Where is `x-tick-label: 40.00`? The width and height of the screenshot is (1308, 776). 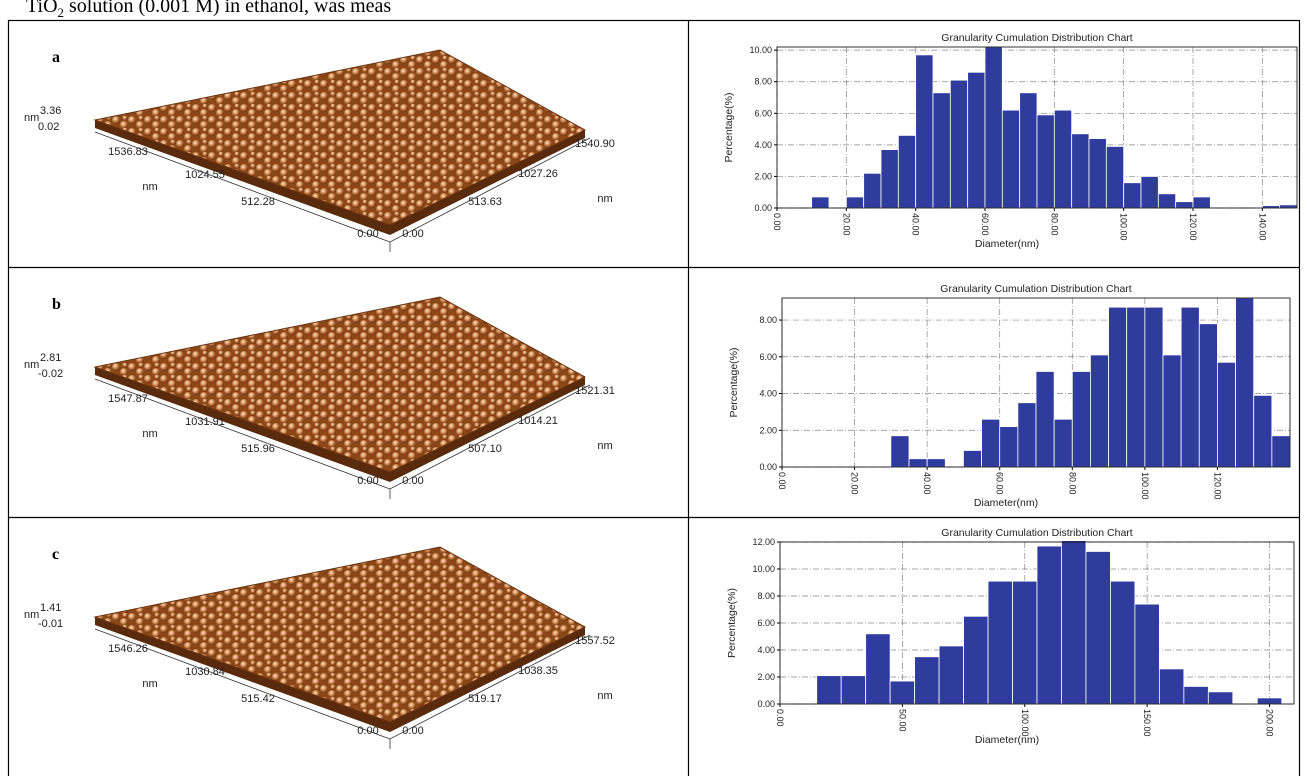
x-tick-label: 40.00 is located at coordinates (916, 224).